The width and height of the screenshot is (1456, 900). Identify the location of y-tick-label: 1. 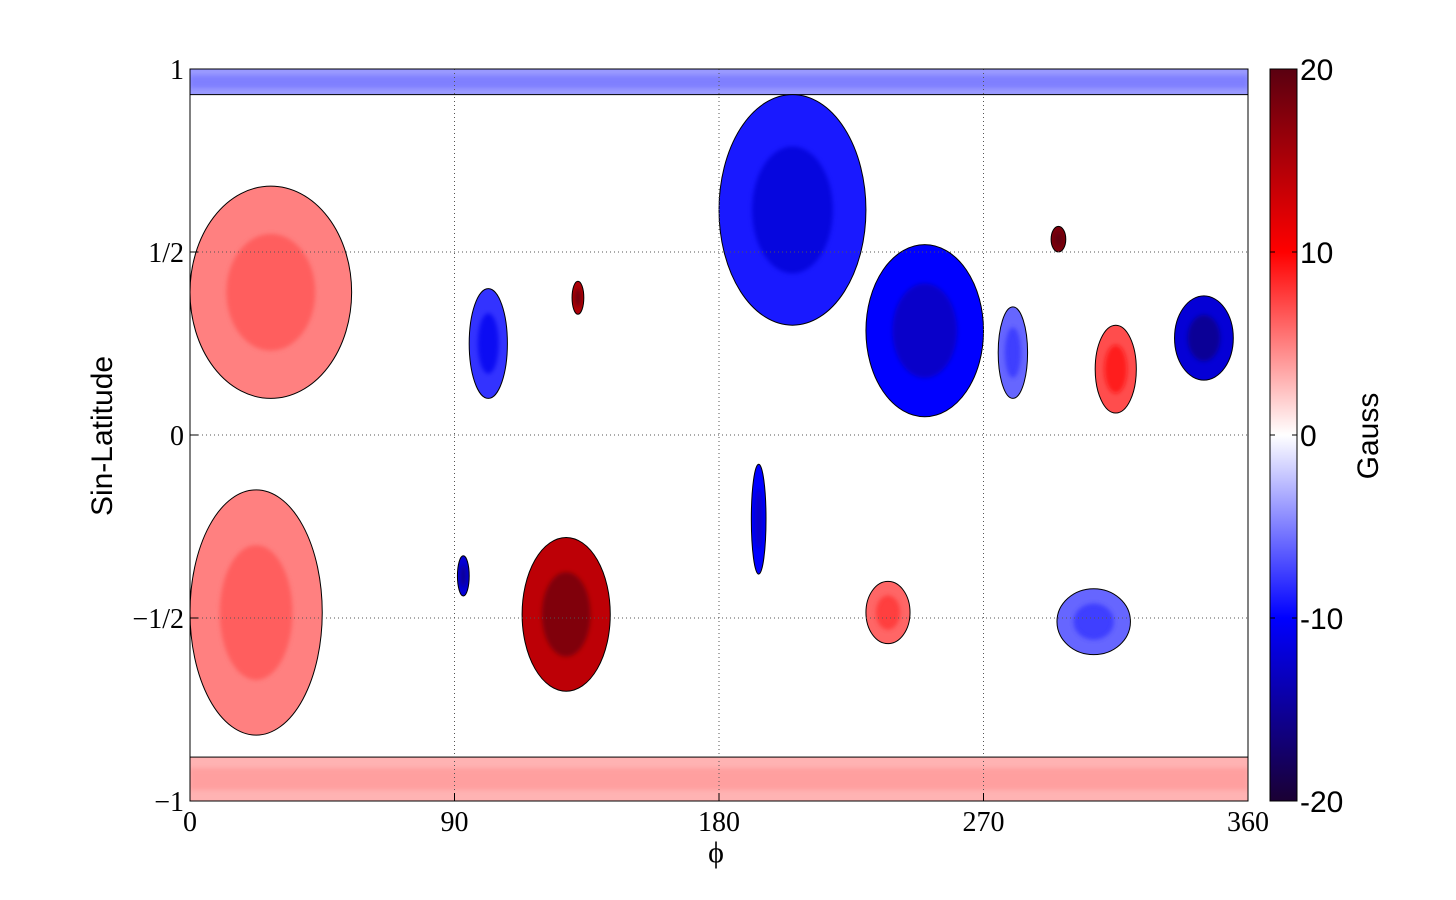
(177, 70).